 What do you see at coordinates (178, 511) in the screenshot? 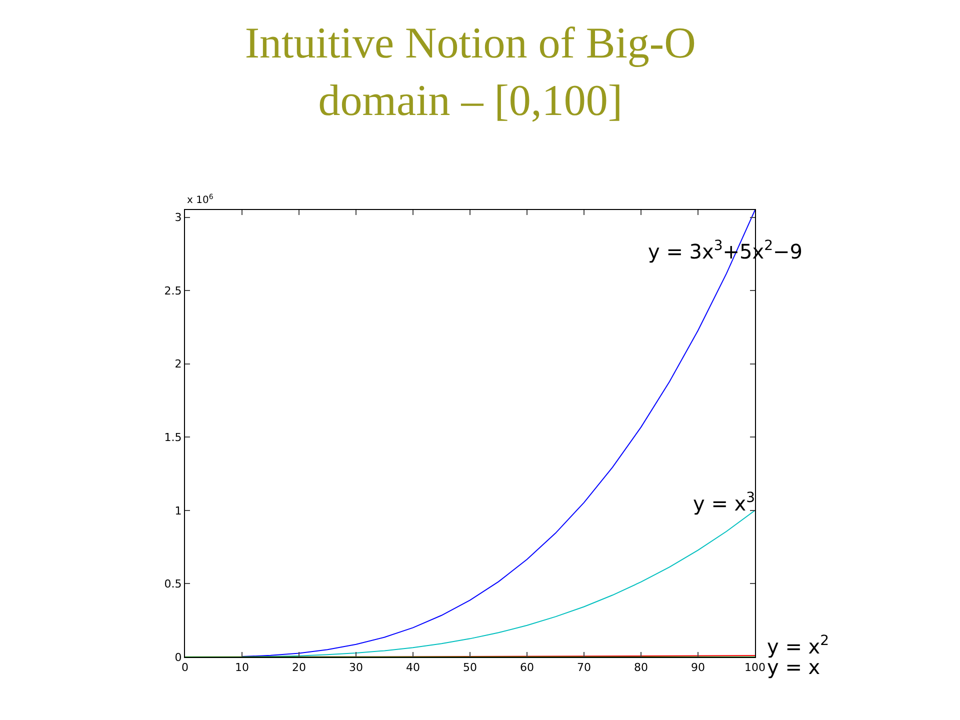
I see `y-tick-label: 1` at bounding box center [178, 511].